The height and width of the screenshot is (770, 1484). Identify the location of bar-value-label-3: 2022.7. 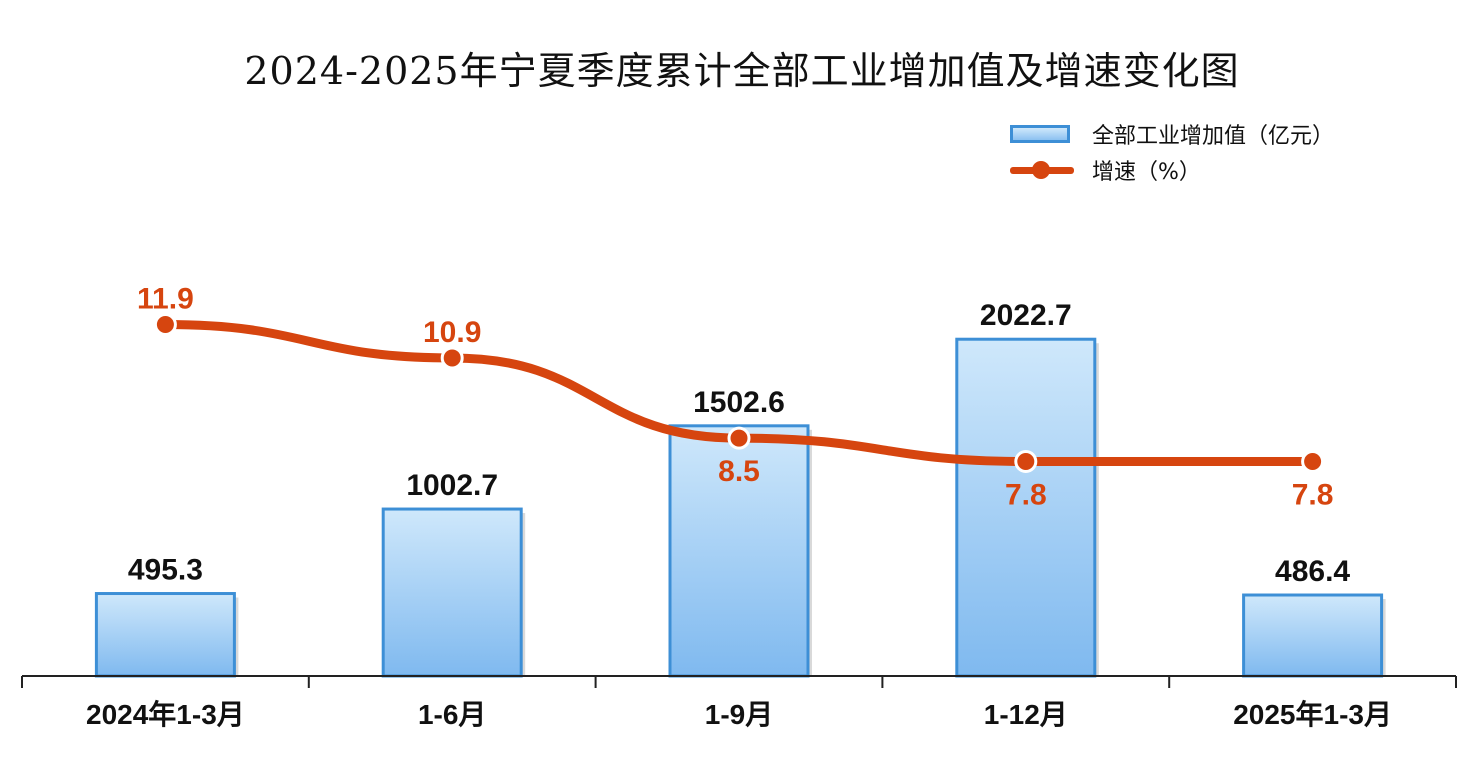
(1026, 315).